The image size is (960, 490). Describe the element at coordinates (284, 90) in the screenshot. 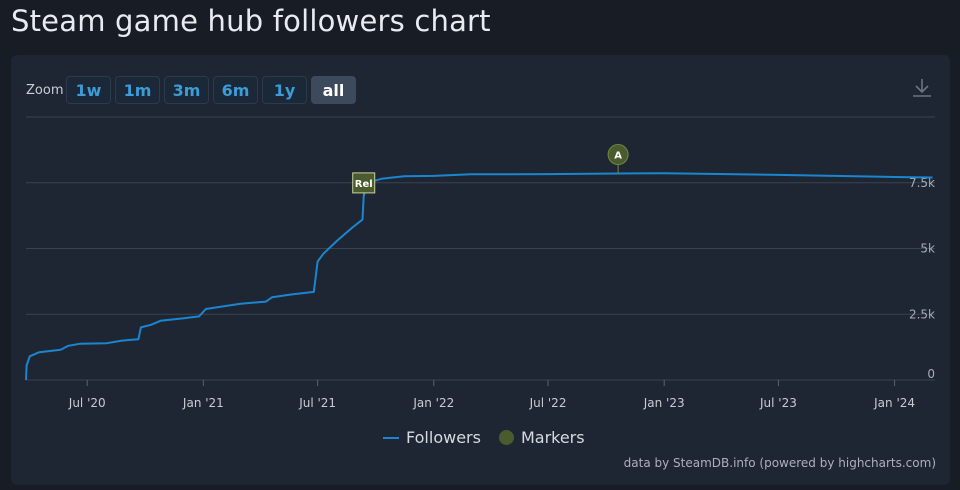

I see `zoom-1y-button: 1y` at that location.